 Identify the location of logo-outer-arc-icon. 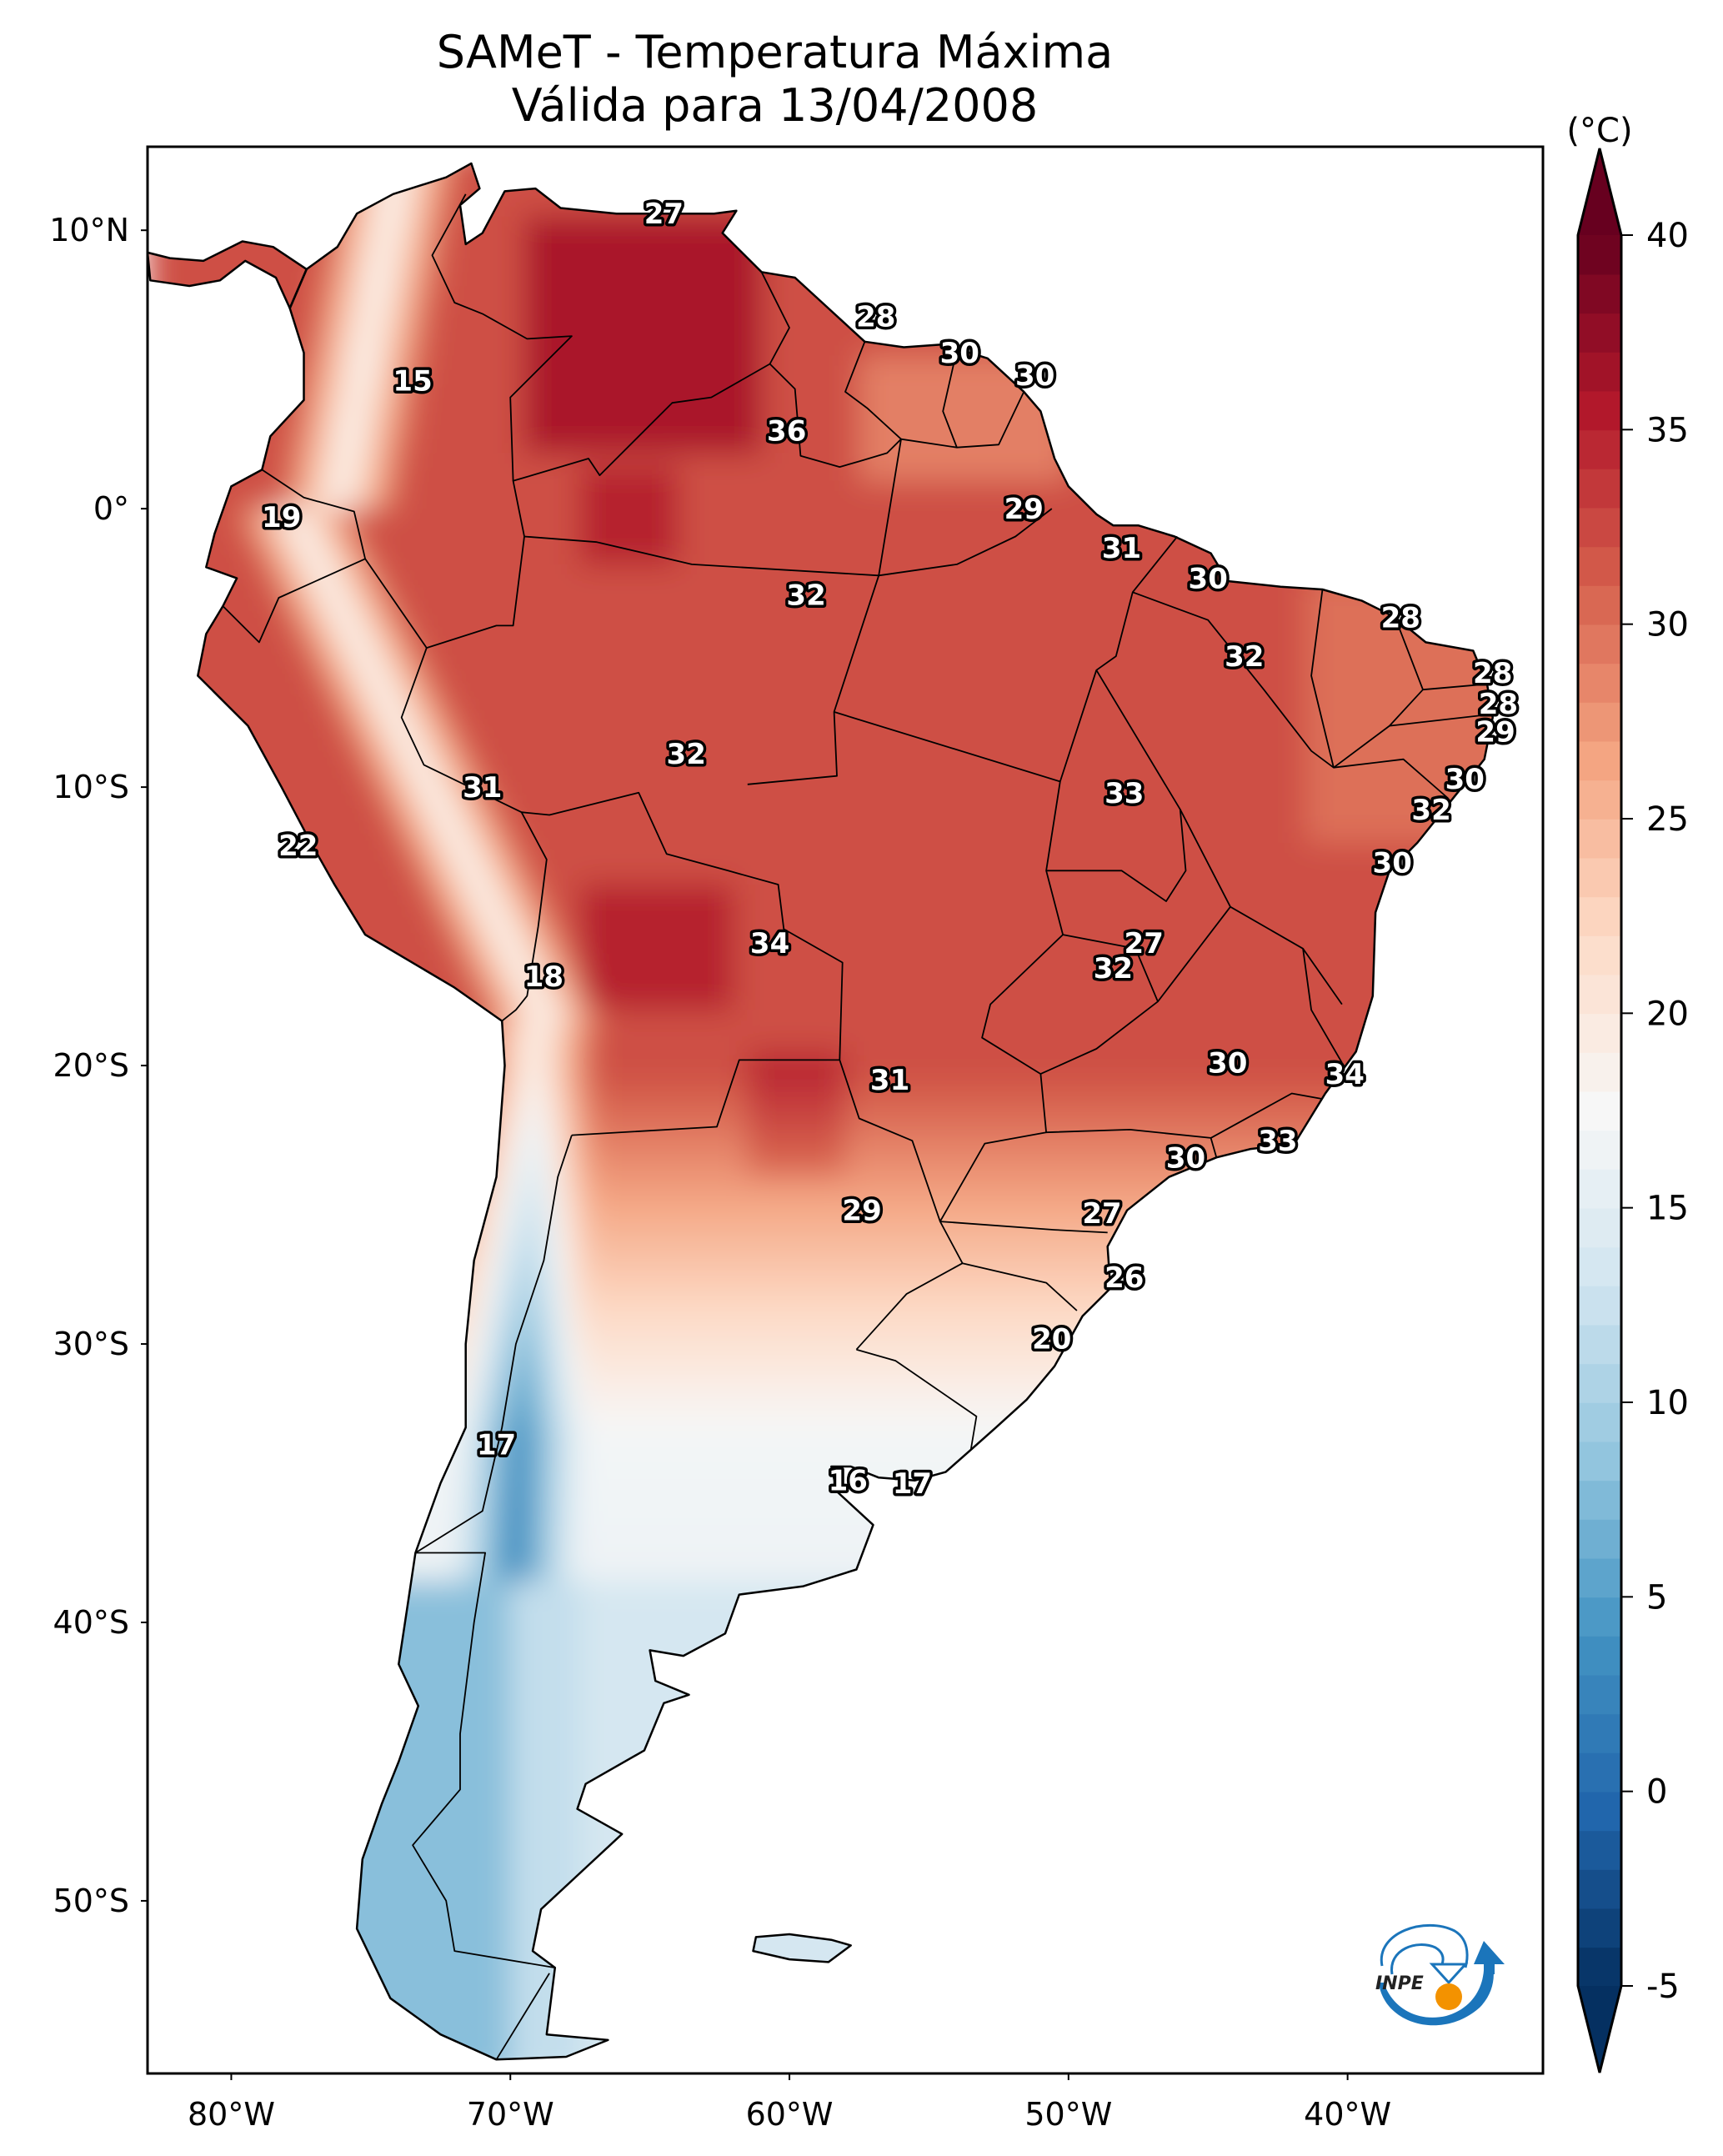
(1425, 1945).